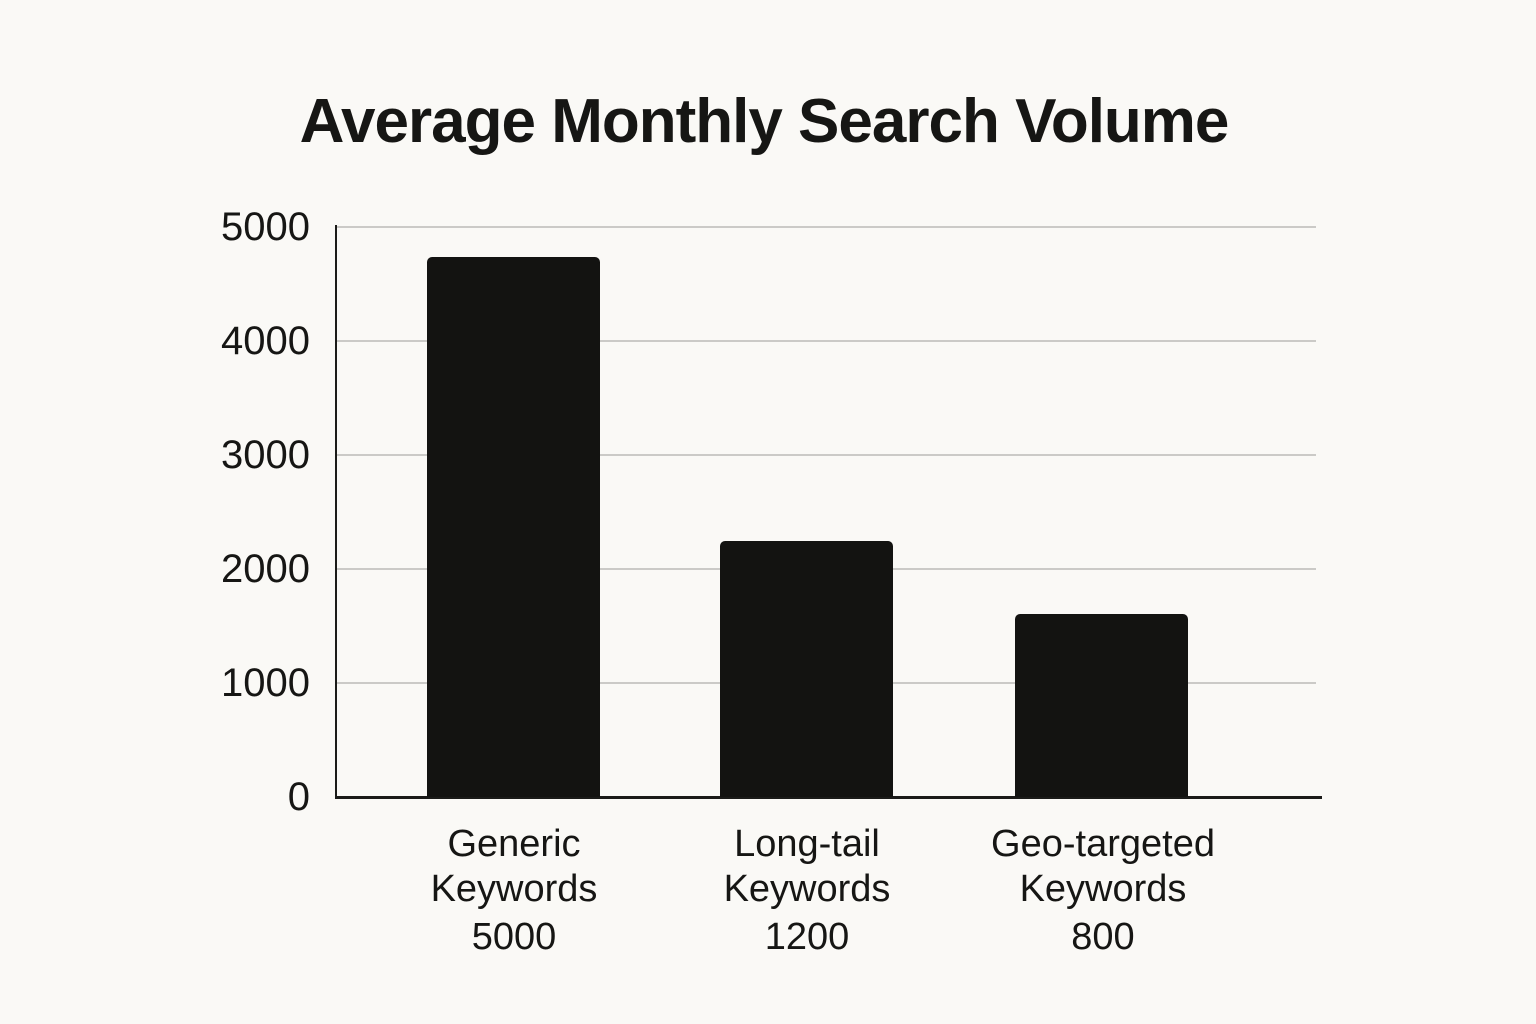 The width and height of the screenshot is (1536, 1024). What do you see at coordinates (336, 512) in the screenshot?
I see `y-axis-line` at bounding box center [336, 512].